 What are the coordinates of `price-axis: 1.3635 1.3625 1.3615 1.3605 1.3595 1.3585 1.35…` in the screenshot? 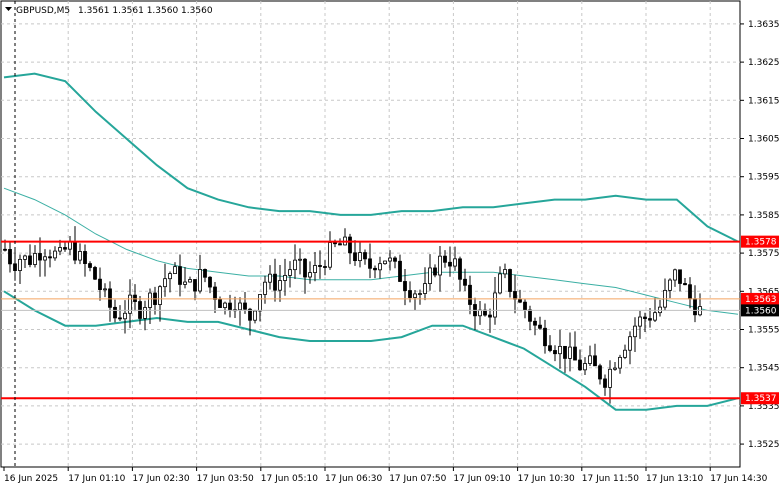 It's located at (760, 235).